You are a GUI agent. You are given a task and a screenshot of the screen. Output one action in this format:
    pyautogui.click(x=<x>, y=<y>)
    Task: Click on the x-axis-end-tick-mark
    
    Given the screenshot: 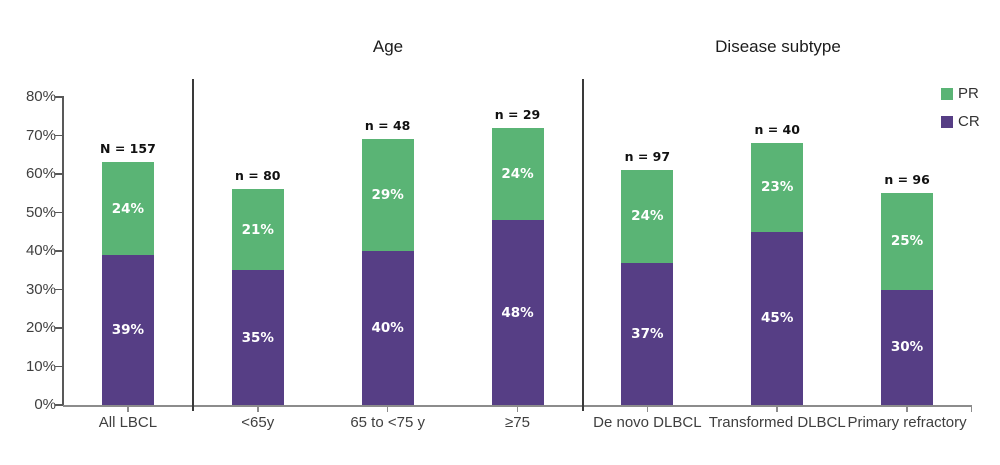 What is the action you would take?
    pyautogui.click(x=971, y=409)
    